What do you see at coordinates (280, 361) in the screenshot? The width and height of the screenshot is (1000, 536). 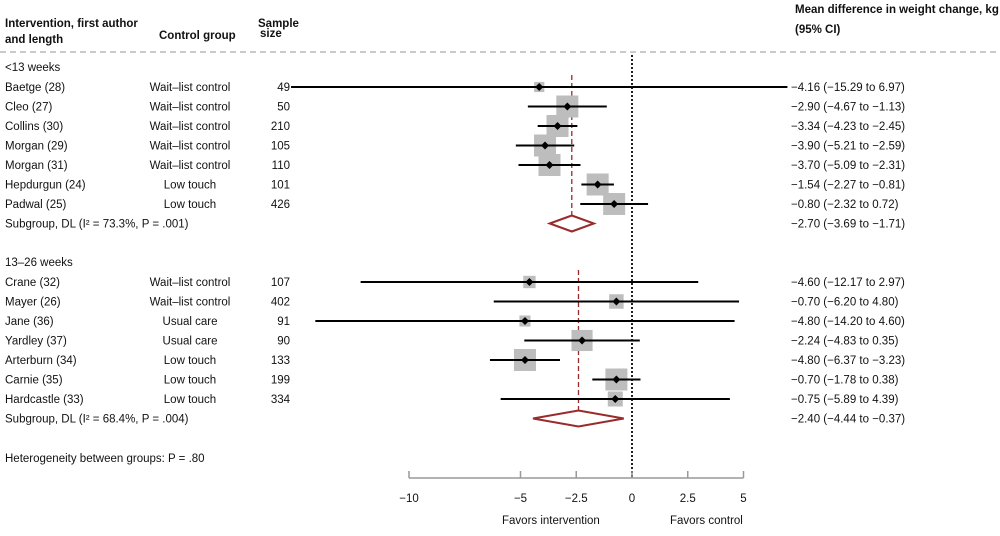 I see `sample-size: 133` at bounding box center [280, 361].